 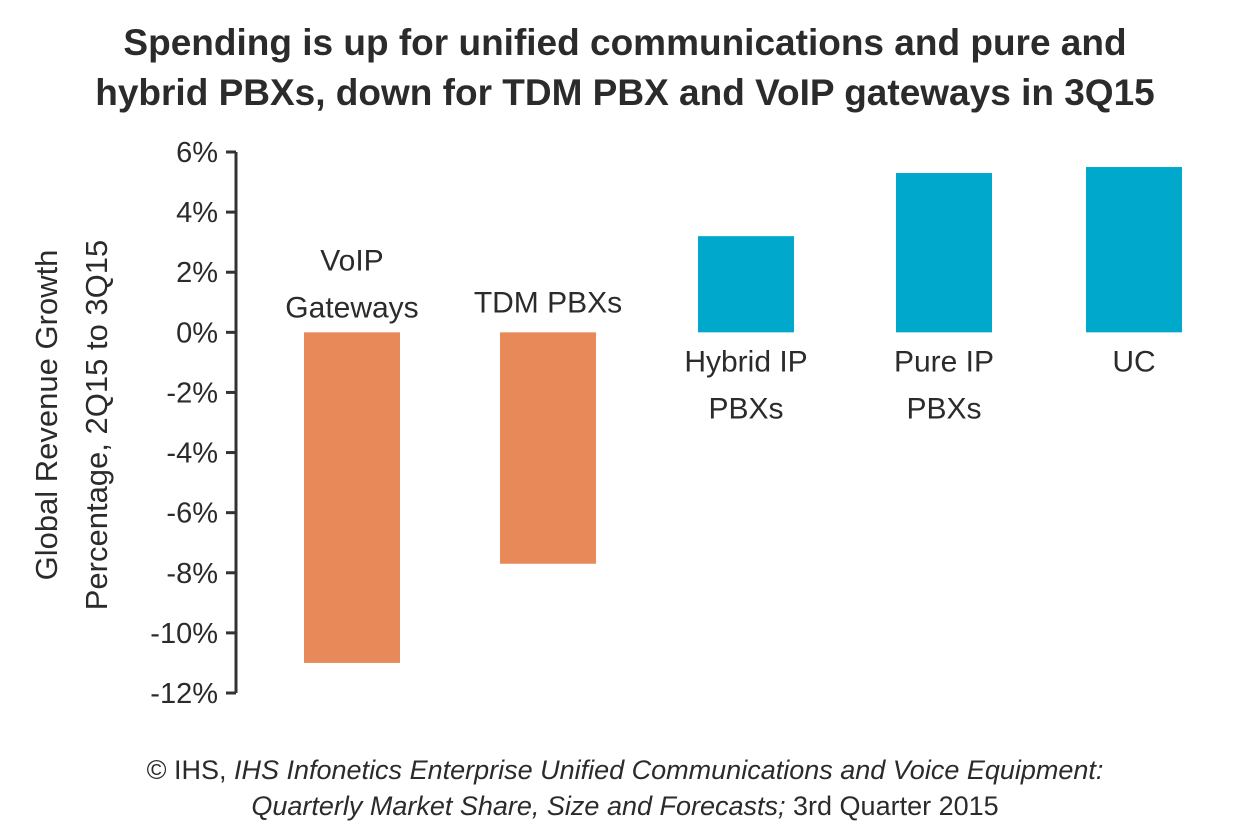 I want to click on y-tick-label: 0%, so click(x=197, y=333).